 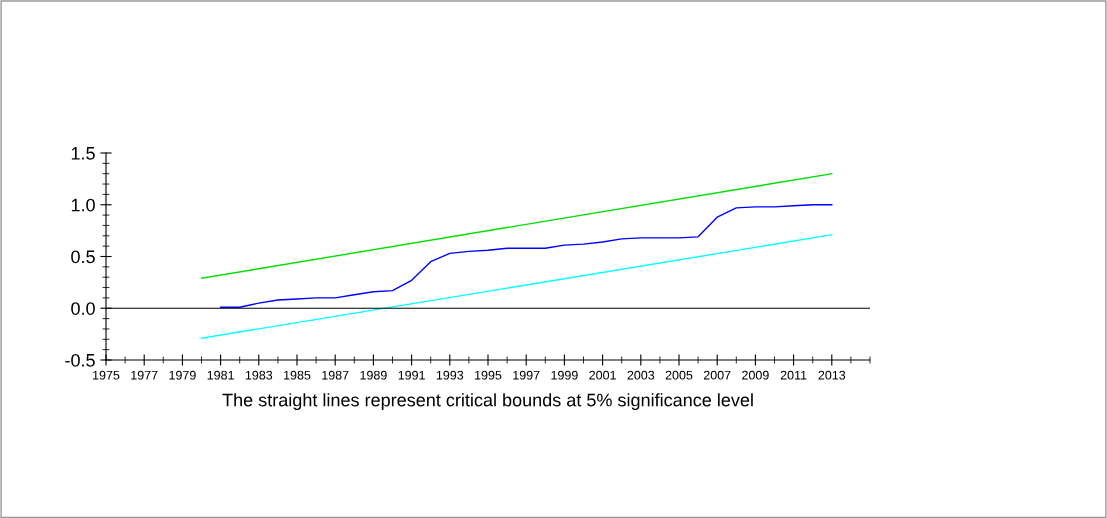 What do you see at coordinates (373, 375) in the screenshot?
I see `x-tick-label: 1989` at bounding box center [373, 375].